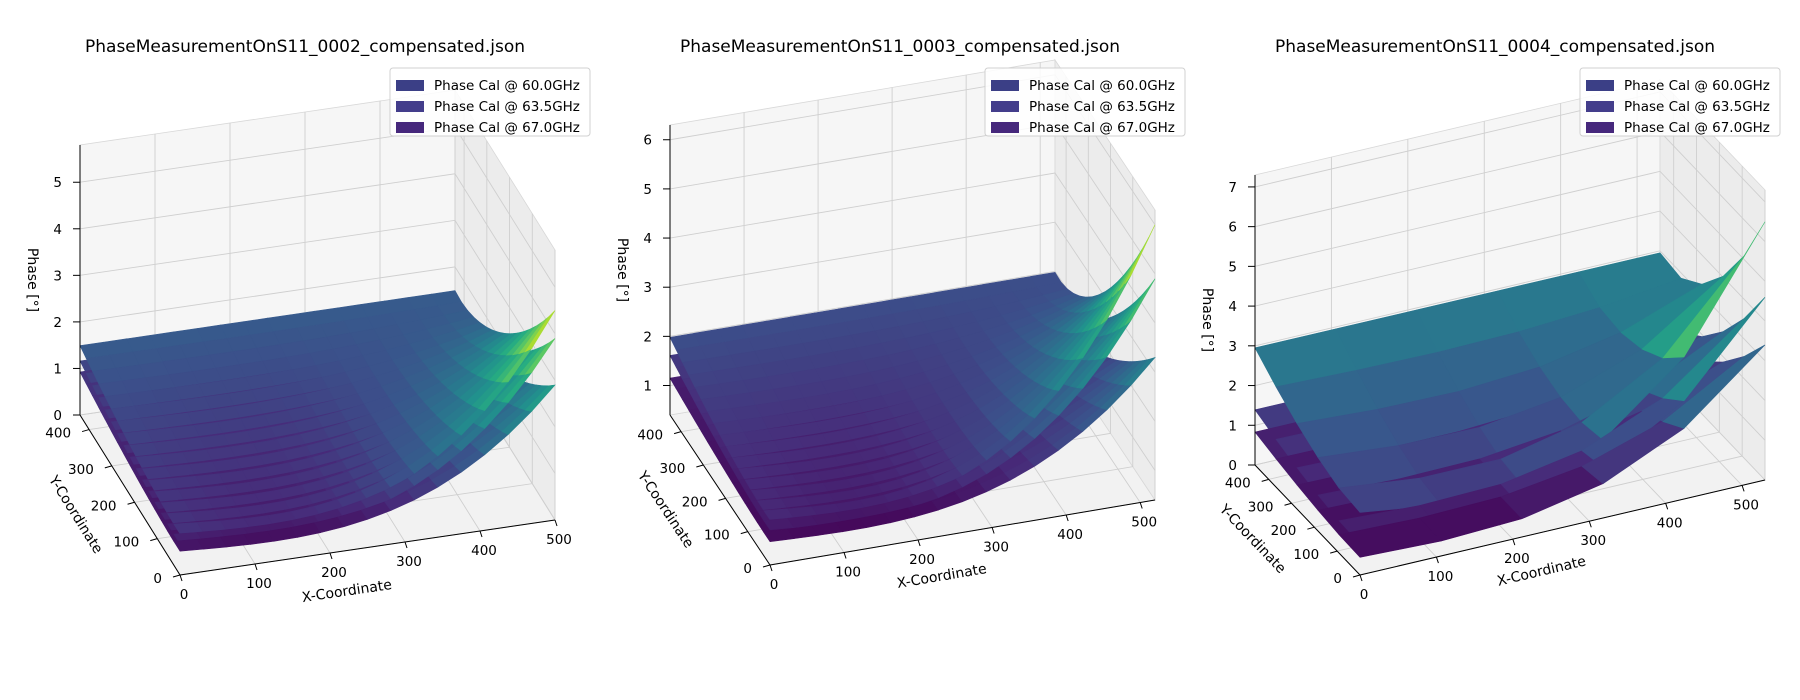  I want to click on z-tick-label: 4, so click(1232, 307).